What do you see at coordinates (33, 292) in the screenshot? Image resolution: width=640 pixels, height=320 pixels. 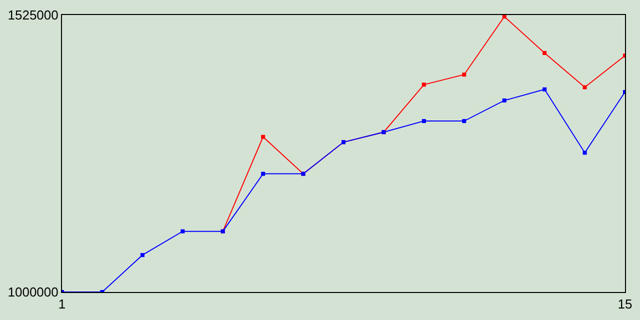 I see `y-tick-label: 1000000` at bounding box center [33, 292].